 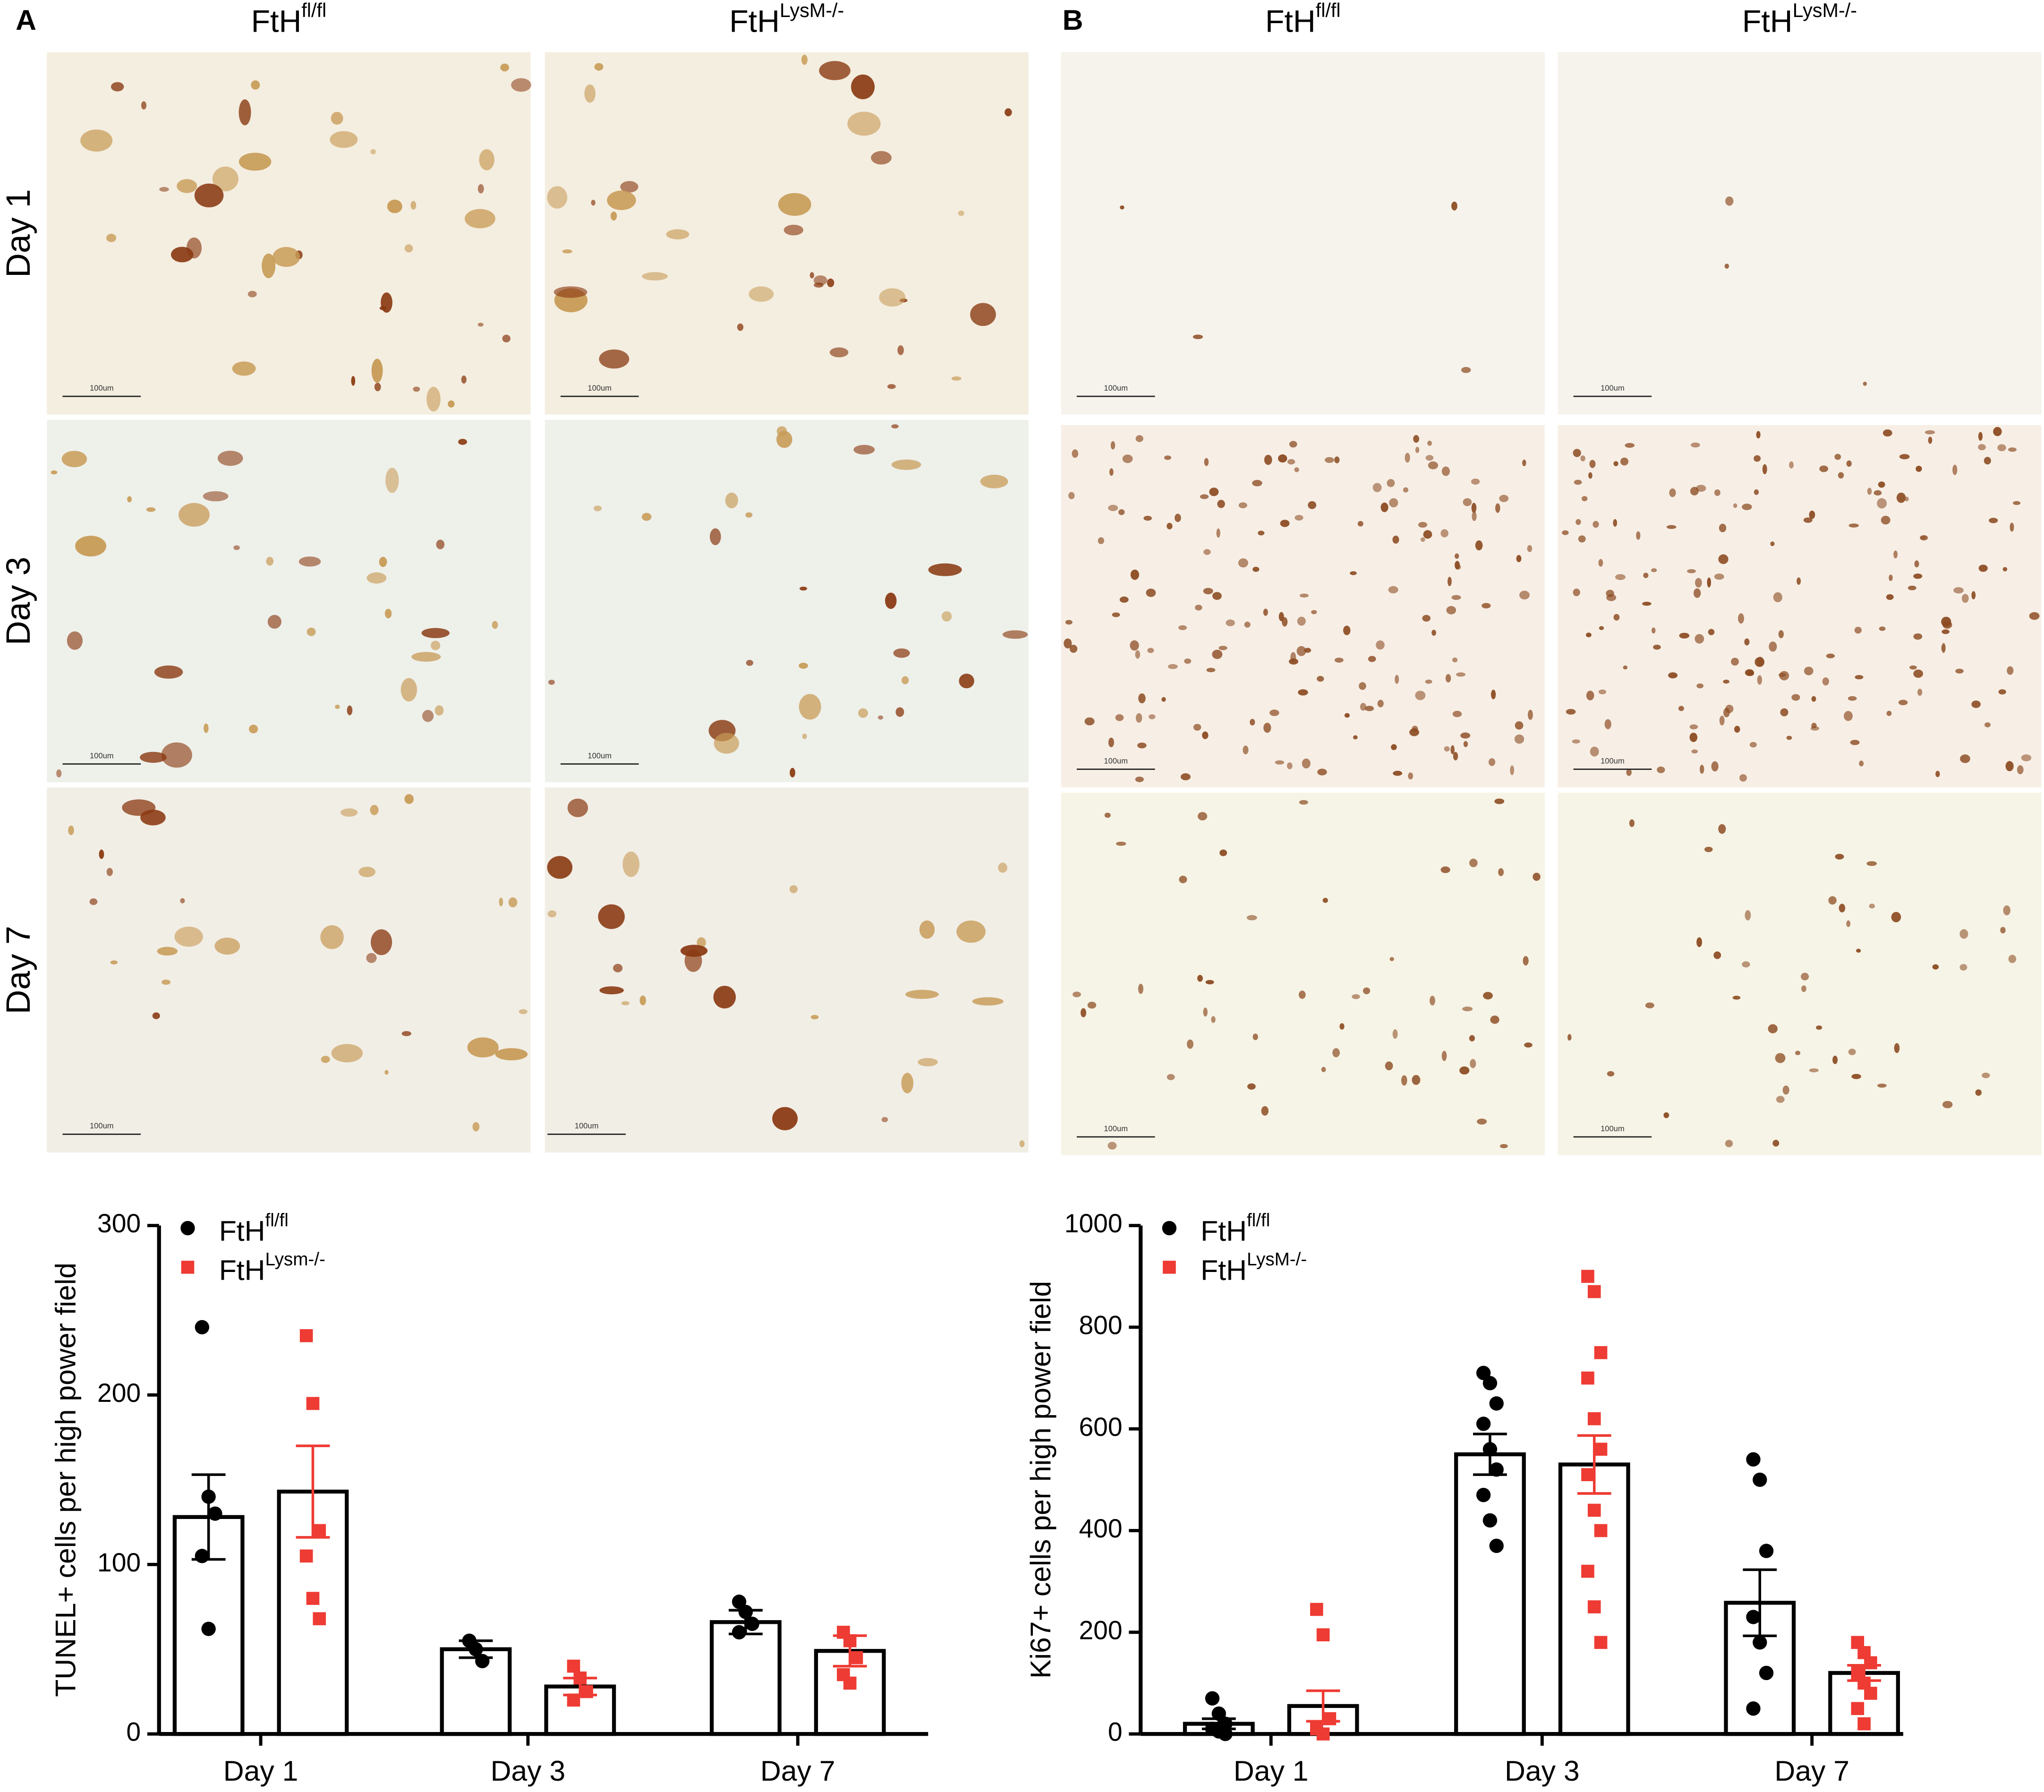 I want to click on legend-label: FtHfl/fl, so click(x=254, y=1229).